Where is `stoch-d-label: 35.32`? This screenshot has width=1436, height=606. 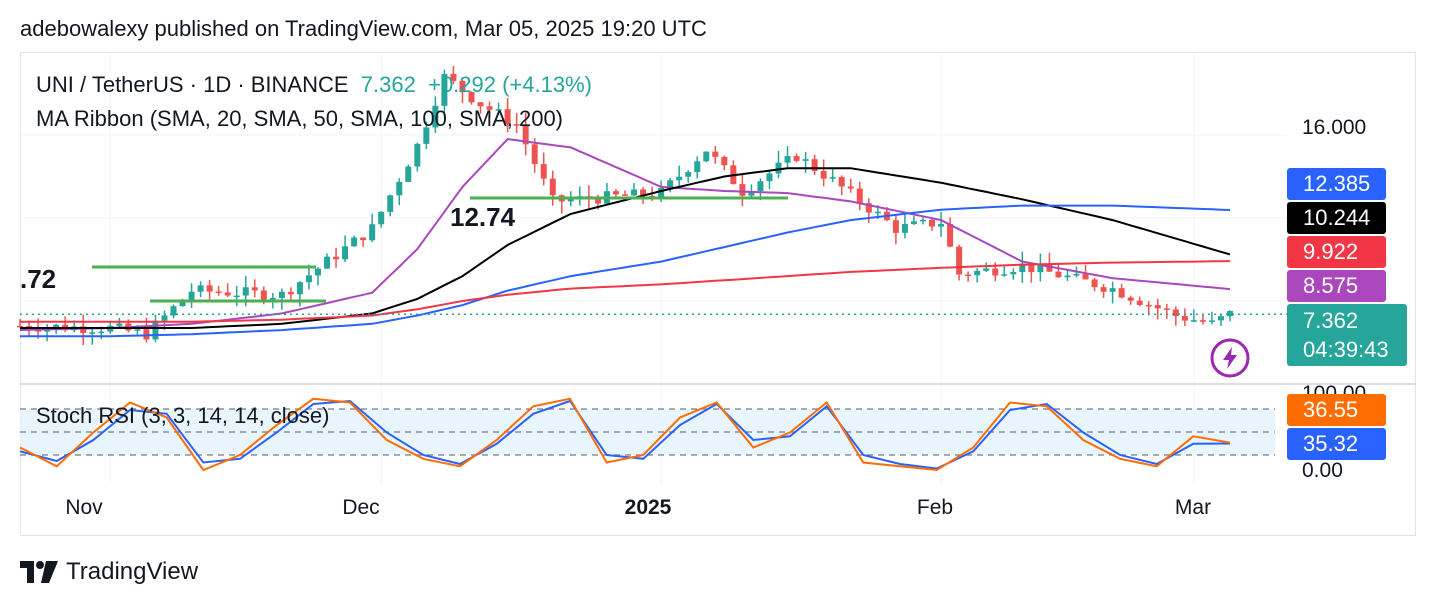 stoch-d-label: 35.32 is located at coordinates (1336, 444).